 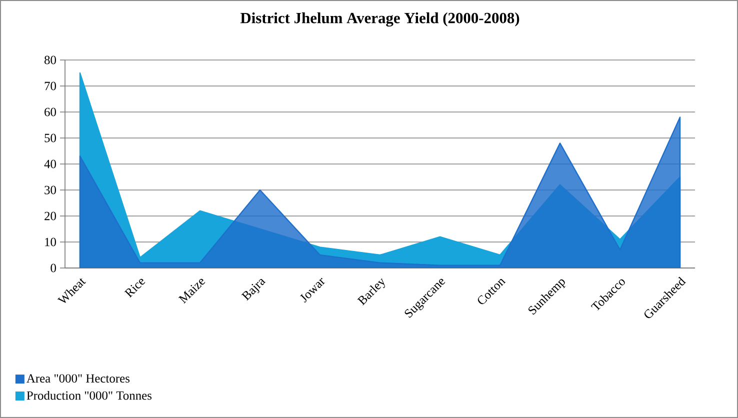 What do you see at coordinates (50, 112) in the screenshot?
I see `y-tick-label: 60` at bounding box center [50, 112].